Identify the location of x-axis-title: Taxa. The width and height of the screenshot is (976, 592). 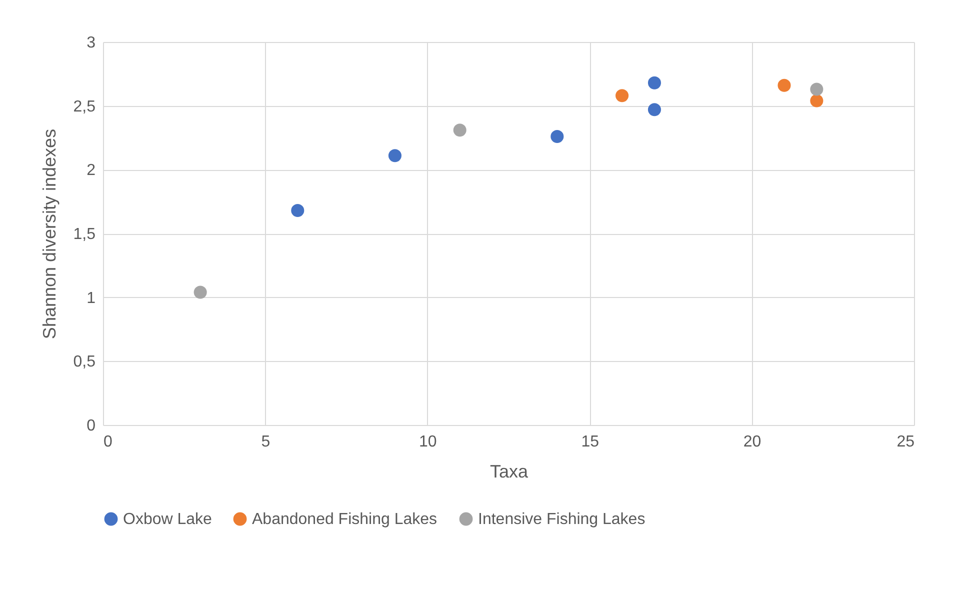
(509, 472).